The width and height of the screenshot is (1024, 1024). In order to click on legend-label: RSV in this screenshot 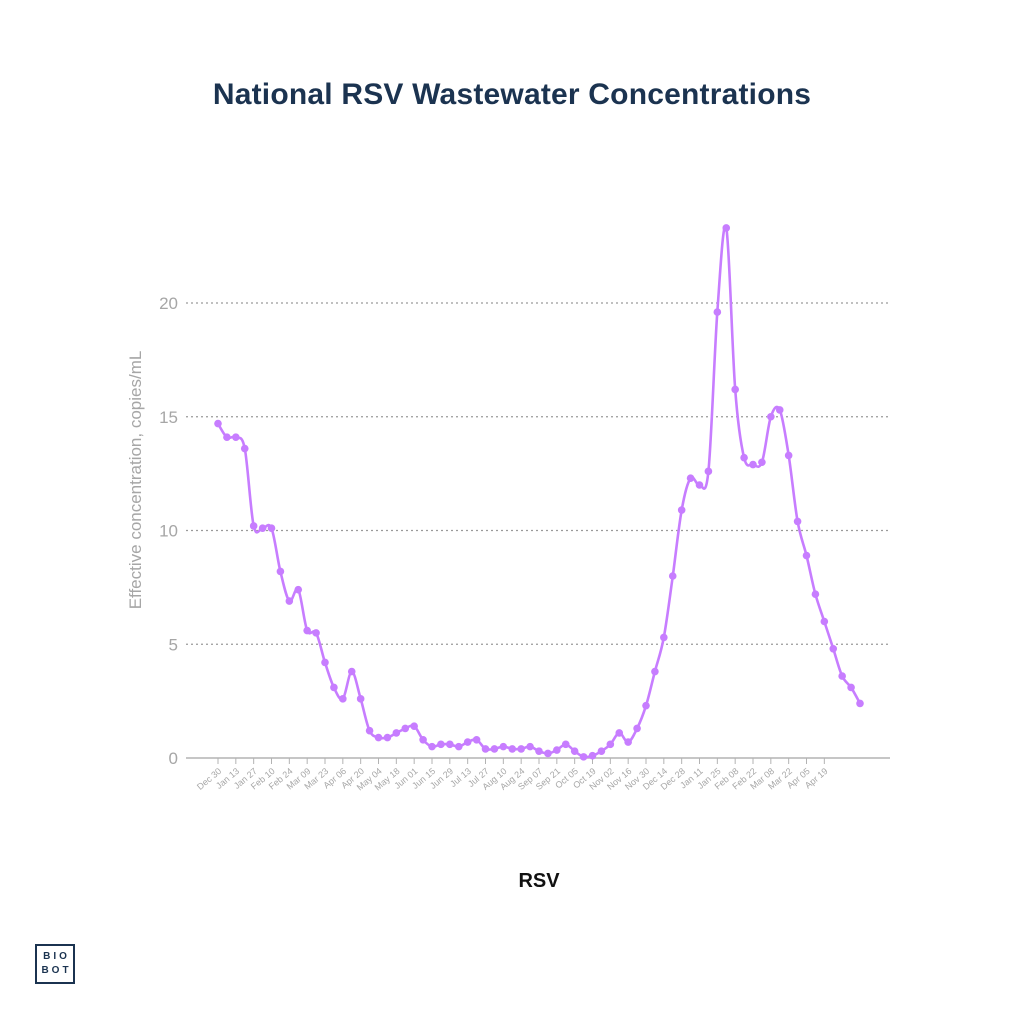, I will do `click(539, 881)`.